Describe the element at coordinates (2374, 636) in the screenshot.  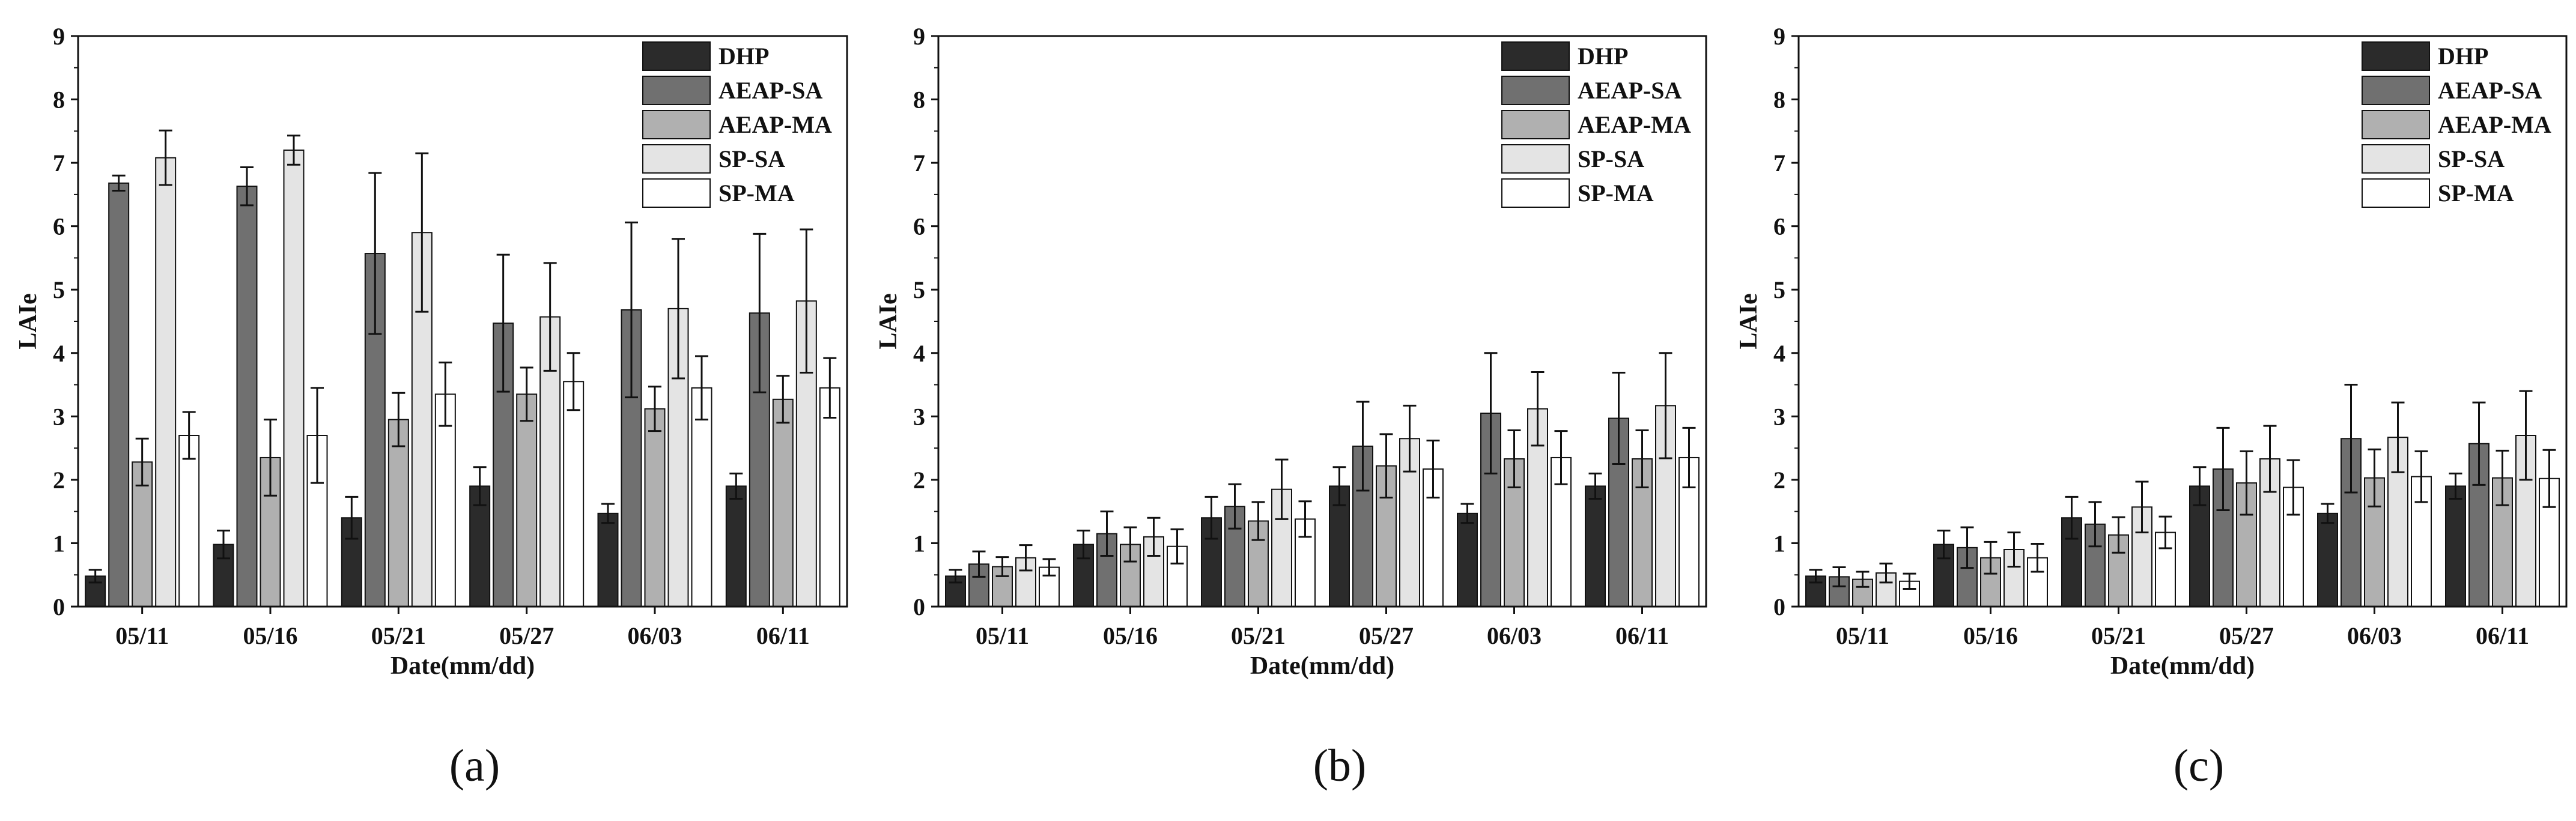
I see `x-tick-label: 06/03` at that location.